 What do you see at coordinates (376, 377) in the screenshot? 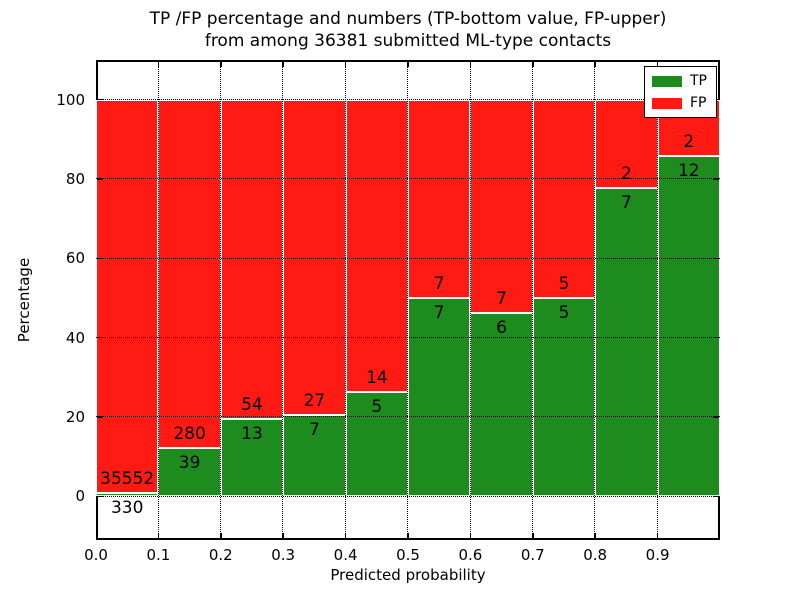
I see `fp-count-label: 14` at bounding box center [376, 377].